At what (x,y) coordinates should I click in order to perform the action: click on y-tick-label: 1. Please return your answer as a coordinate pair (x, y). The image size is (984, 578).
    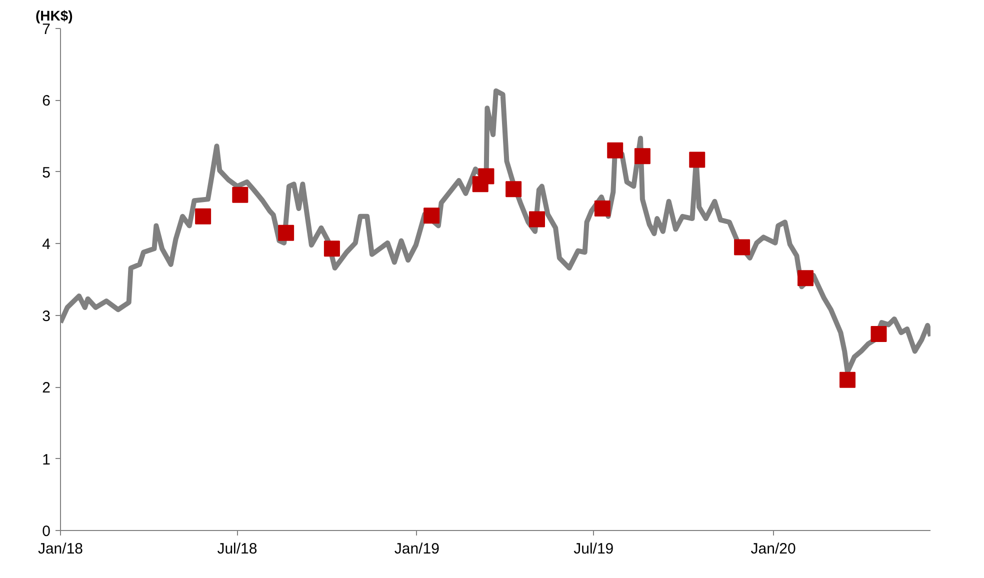
    Looking at the image, I should click on (46, 459).